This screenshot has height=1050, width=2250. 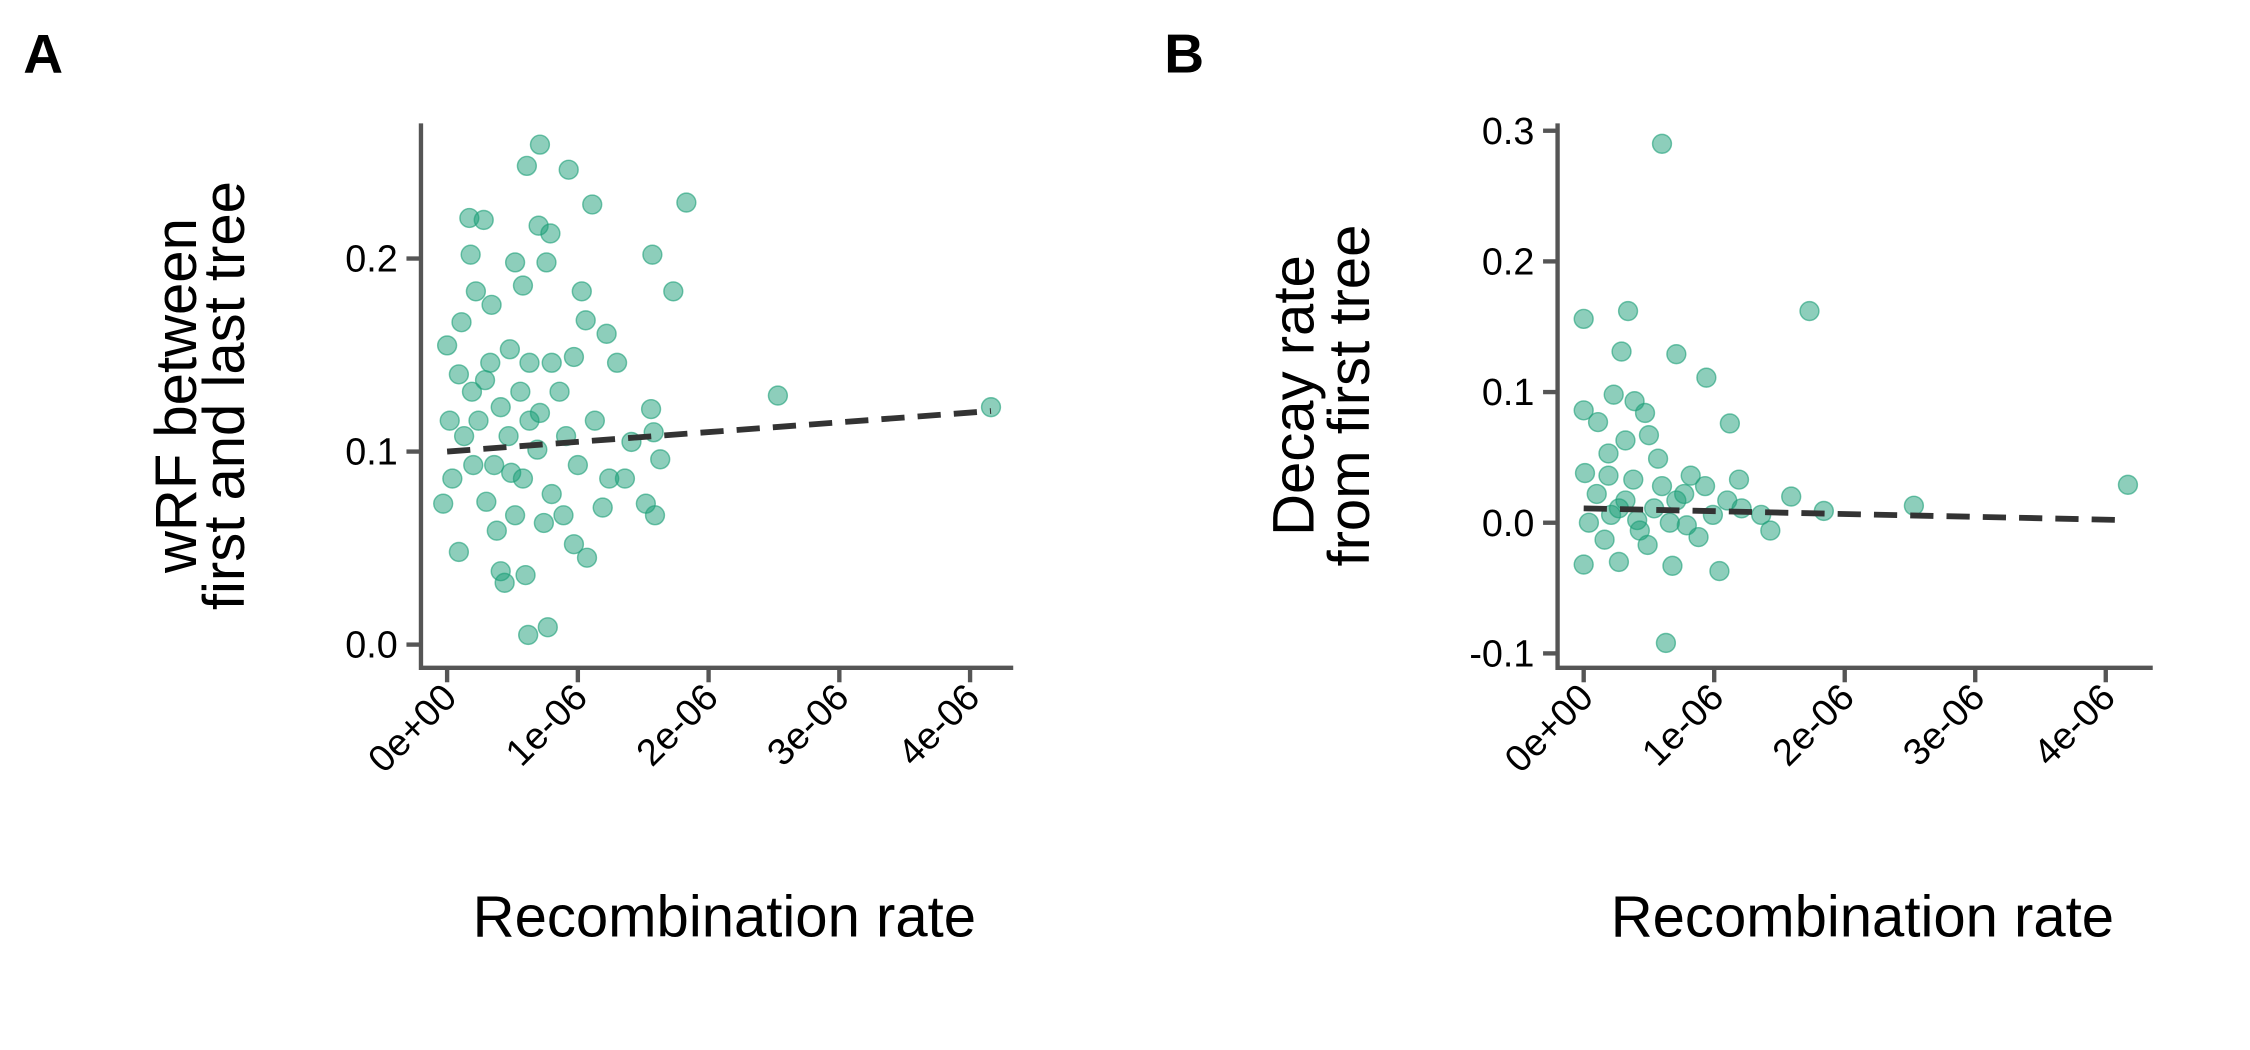 I want to click on y-axis-title: first and last tree, so click(x=224, y=395).